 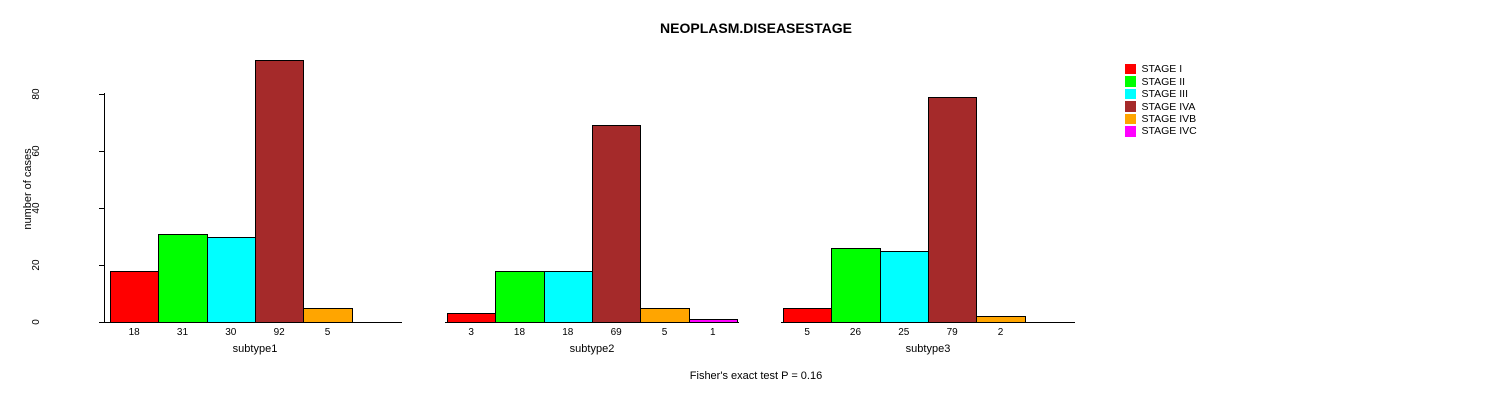 I want to click on bar-value-label: 31, so click(x=182, y=332).